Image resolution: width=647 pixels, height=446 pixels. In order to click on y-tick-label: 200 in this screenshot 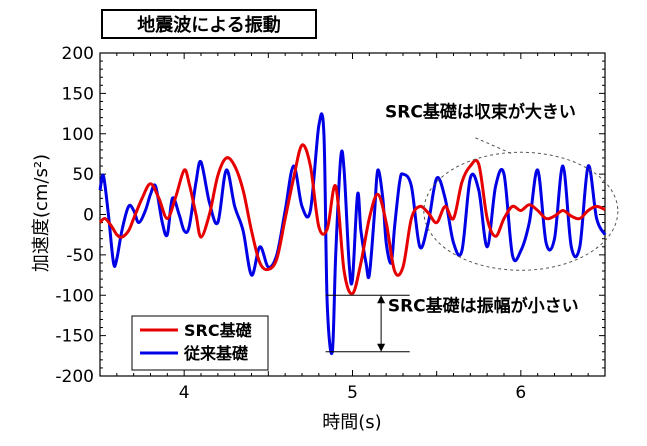, I will do `click(78, 54)`.